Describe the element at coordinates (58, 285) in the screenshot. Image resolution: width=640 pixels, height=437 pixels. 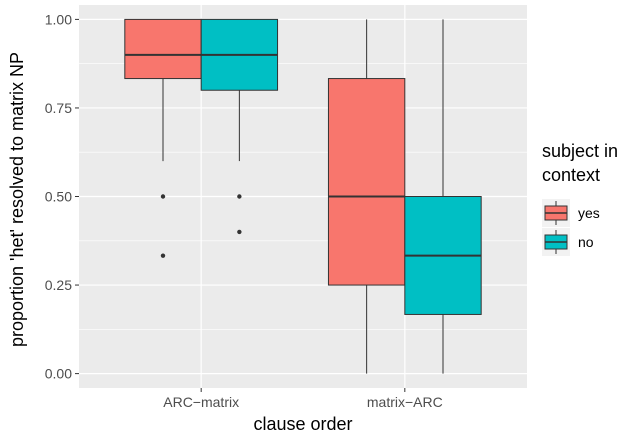
I see `y-tick-label: 0.25` at that location.